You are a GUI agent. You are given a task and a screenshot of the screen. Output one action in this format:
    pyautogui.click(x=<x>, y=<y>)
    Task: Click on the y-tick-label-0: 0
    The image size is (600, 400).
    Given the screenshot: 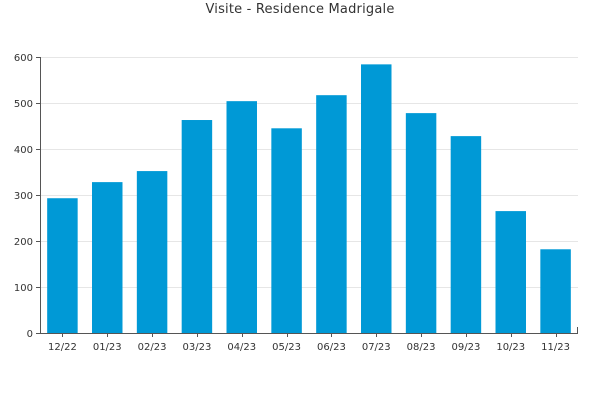 What is the action you would take?
    pyautogui.click(x=30, y=334)
    